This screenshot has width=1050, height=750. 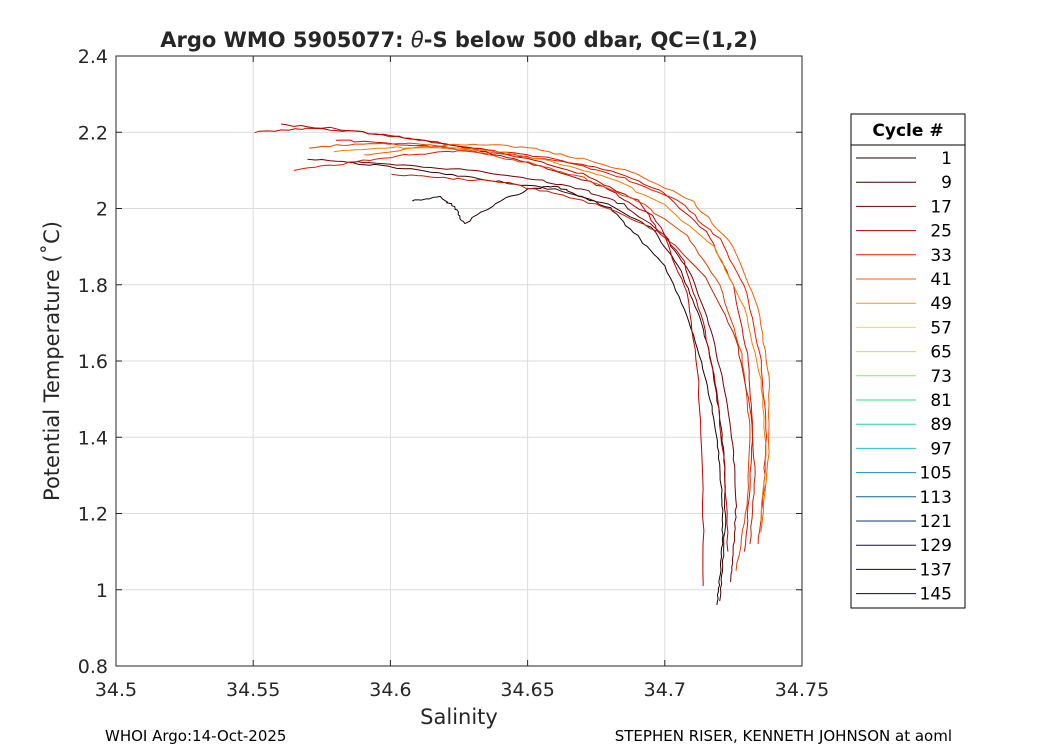 I want to click on y-tick-label: 0.8, so click(x=93, y=667).